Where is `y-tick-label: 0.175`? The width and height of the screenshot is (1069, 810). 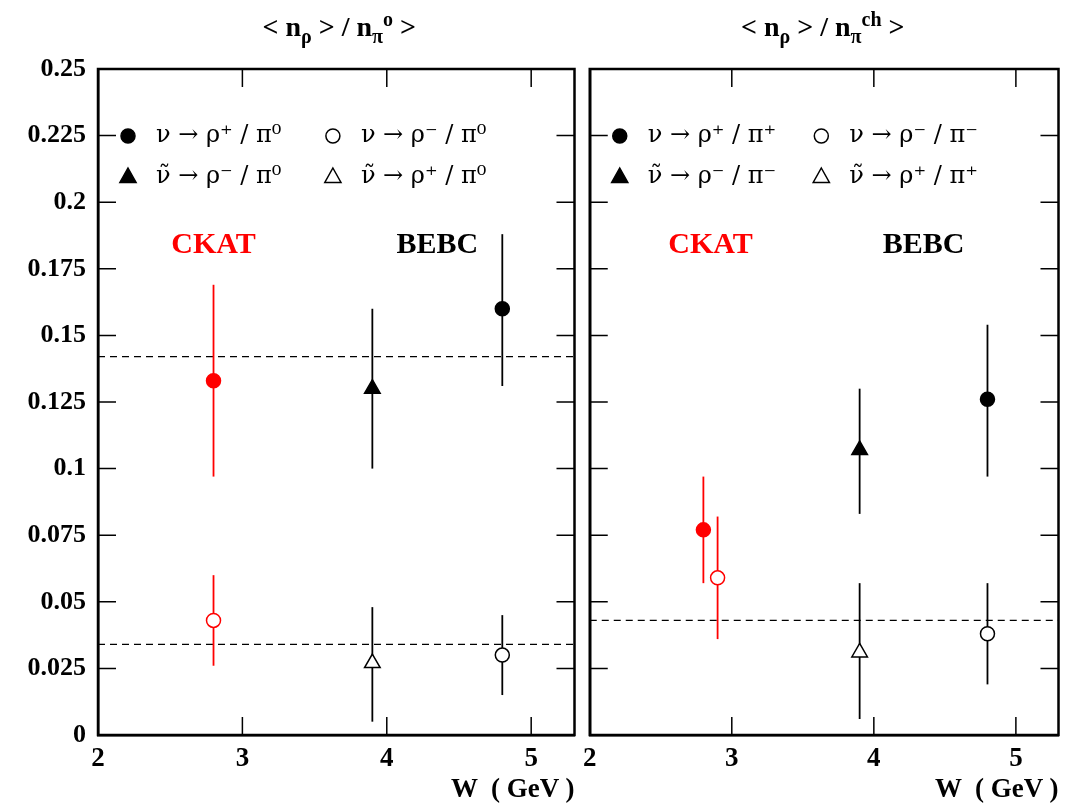 y-tick-label: 0.175 is located at coordinates (56, 267).